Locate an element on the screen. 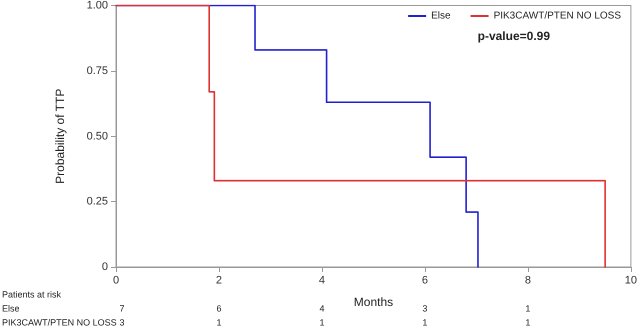 The image size is (640, 334). text: Patients at risk is located at coordinates (32, 295).